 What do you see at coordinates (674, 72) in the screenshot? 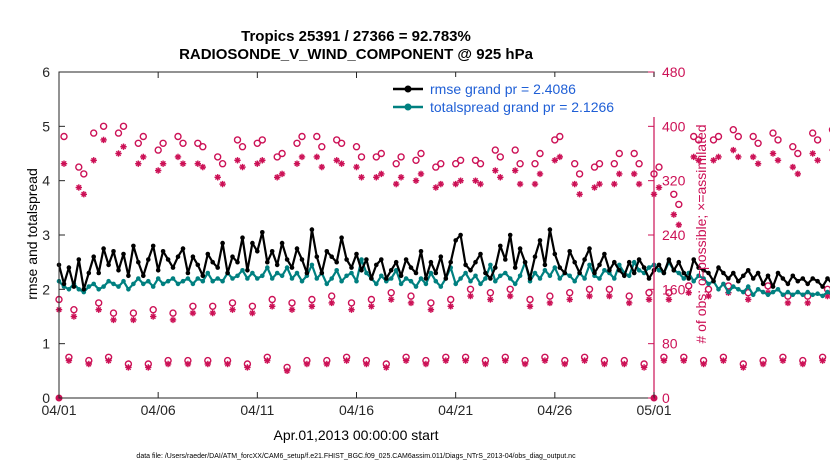
I see `y-right-tick-label: 480` at bounding box center [674, 72].